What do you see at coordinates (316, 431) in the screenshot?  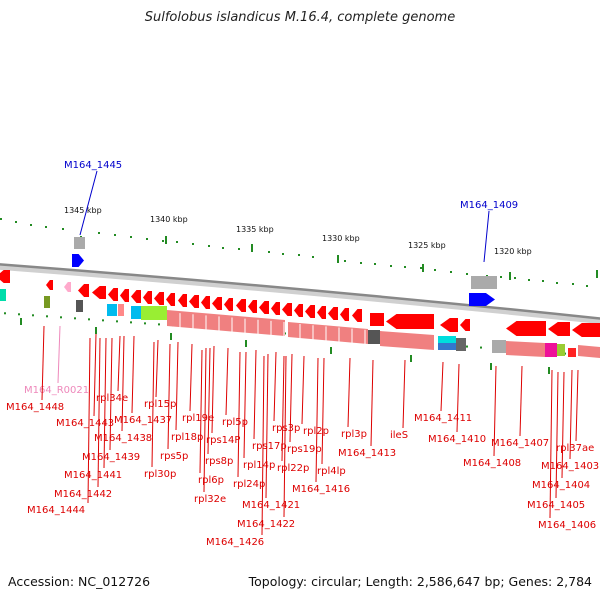 I see `gene-label: rpl2p` at bounding box center [316, 431].